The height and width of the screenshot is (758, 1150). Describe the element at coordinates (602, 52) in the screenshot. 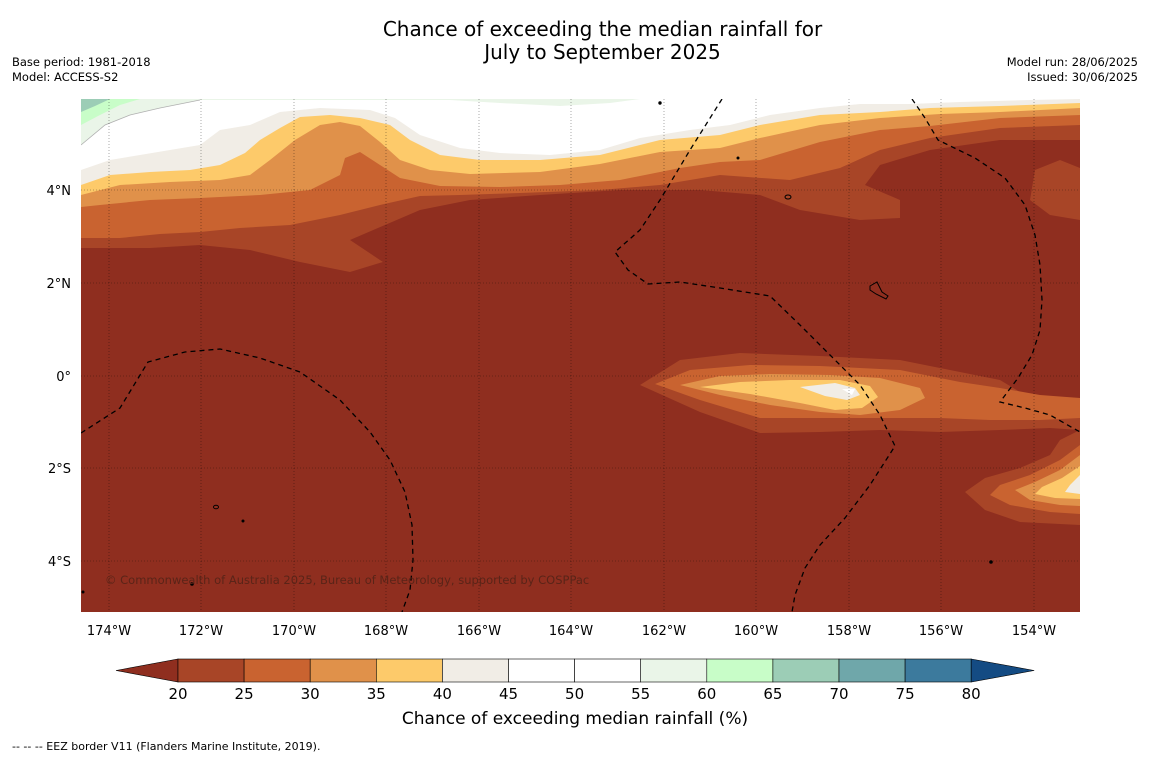

I see `title-line-2: July to September 2025` at that location.